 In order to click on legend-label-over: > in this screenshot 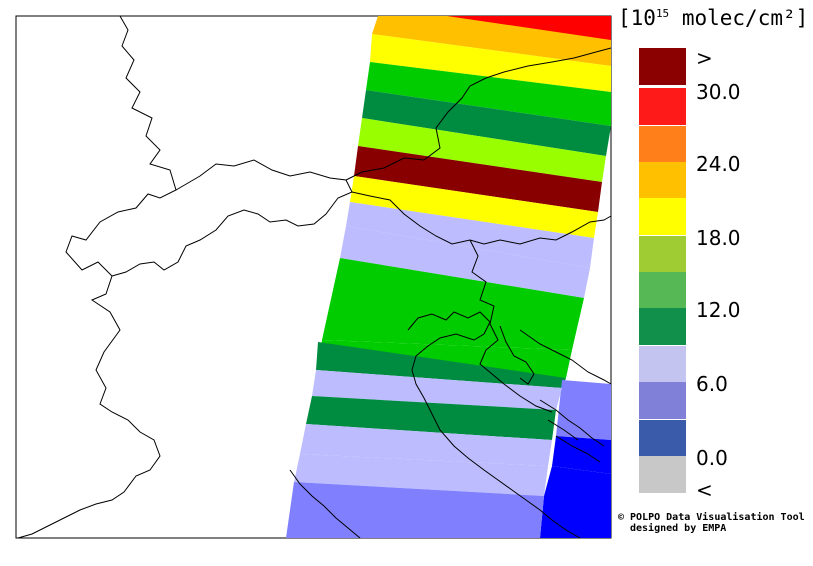, I will do `click(704, 58)`.